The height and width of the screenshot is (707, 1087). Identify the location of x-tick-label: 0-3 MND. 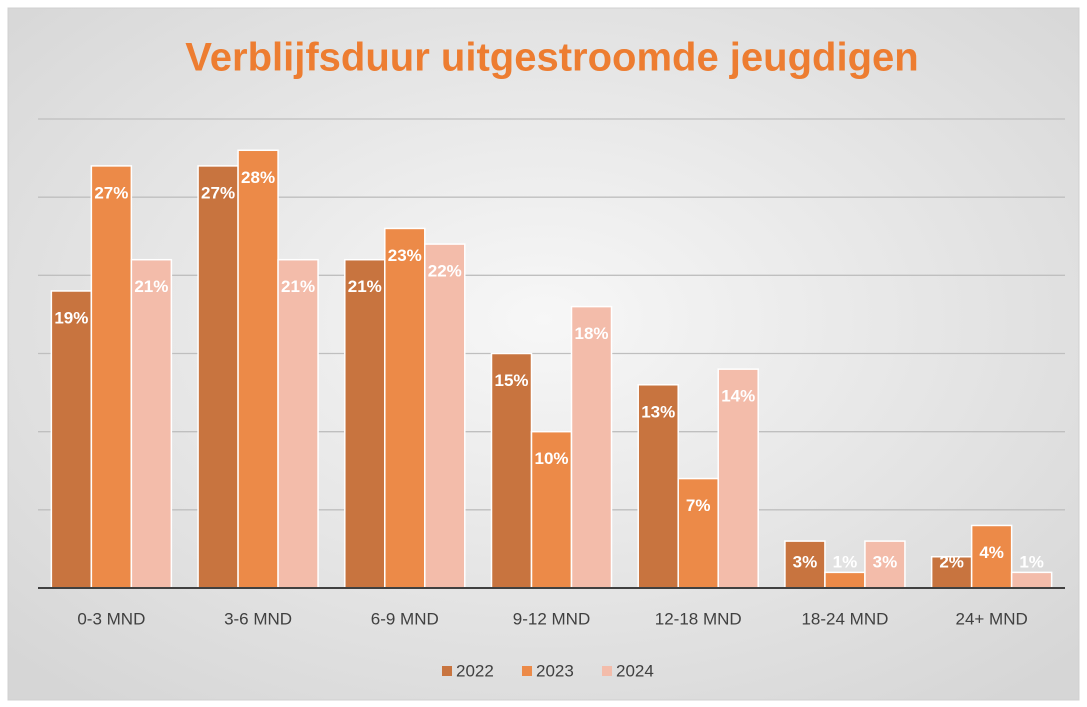
(111, 618).